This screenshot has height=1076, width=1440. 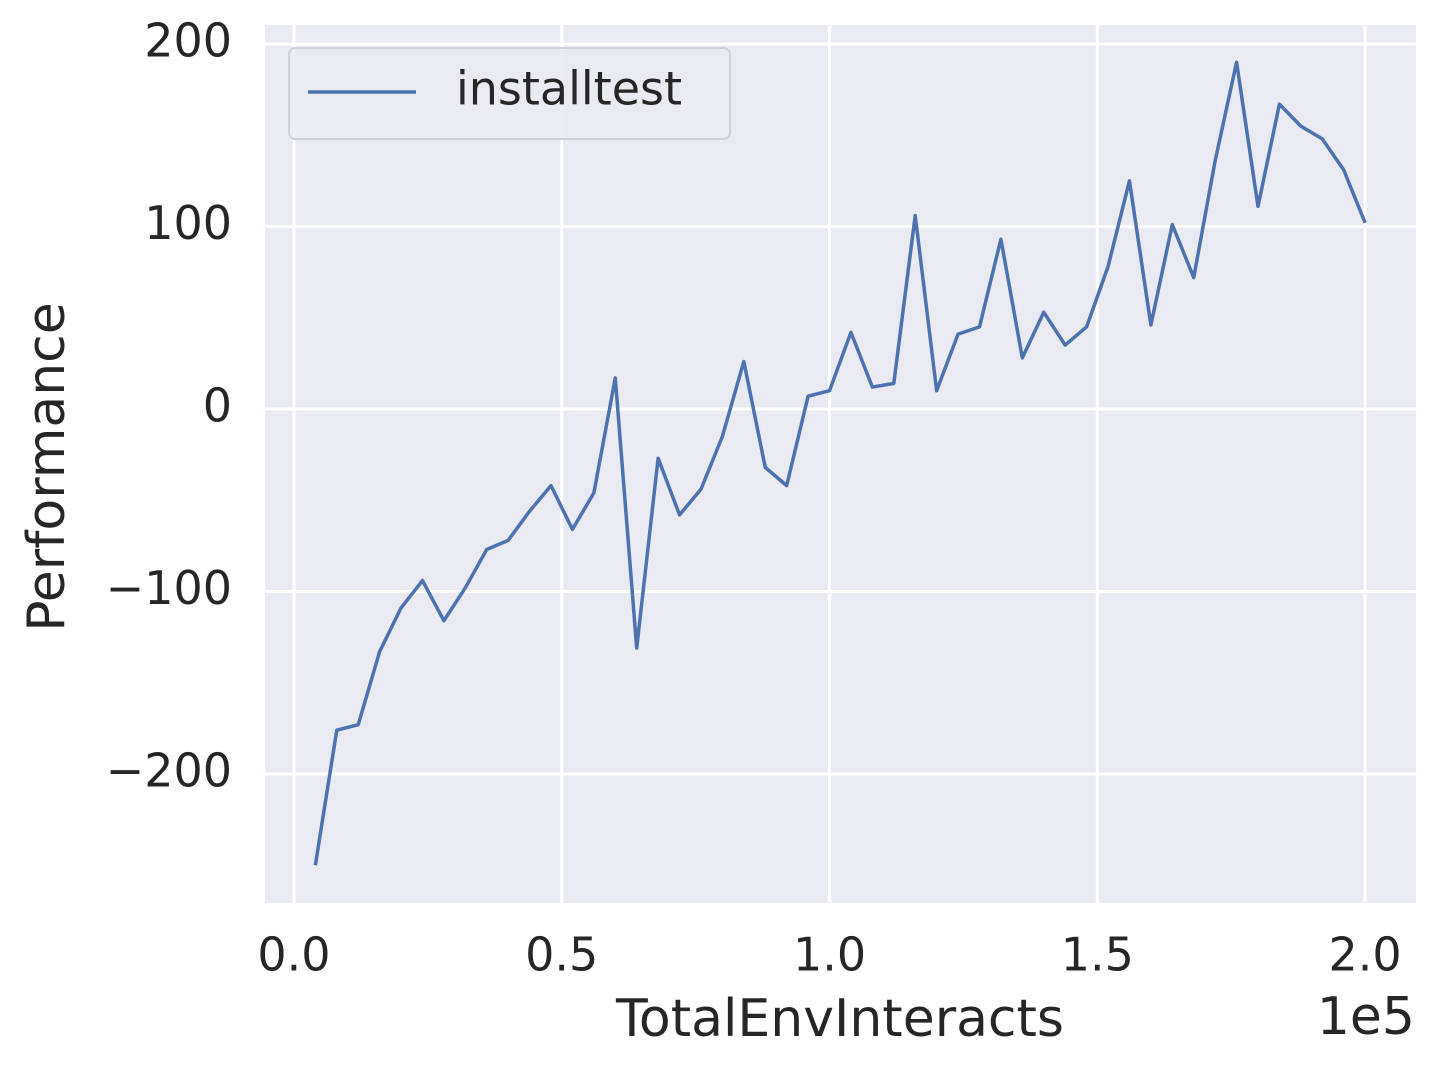 I want to click on legend-box, so click(x=509, y=93).